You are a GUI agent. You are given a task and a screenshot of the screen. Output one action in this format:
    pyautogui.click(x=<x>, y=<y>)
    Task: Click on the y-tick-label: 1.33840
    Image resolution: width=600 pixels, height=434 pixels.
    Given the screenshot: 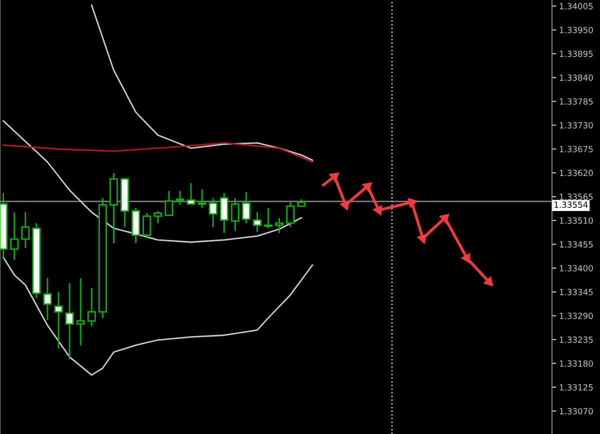 What is the action you would take?
    pyautogui.click(x=576, y=77)
    